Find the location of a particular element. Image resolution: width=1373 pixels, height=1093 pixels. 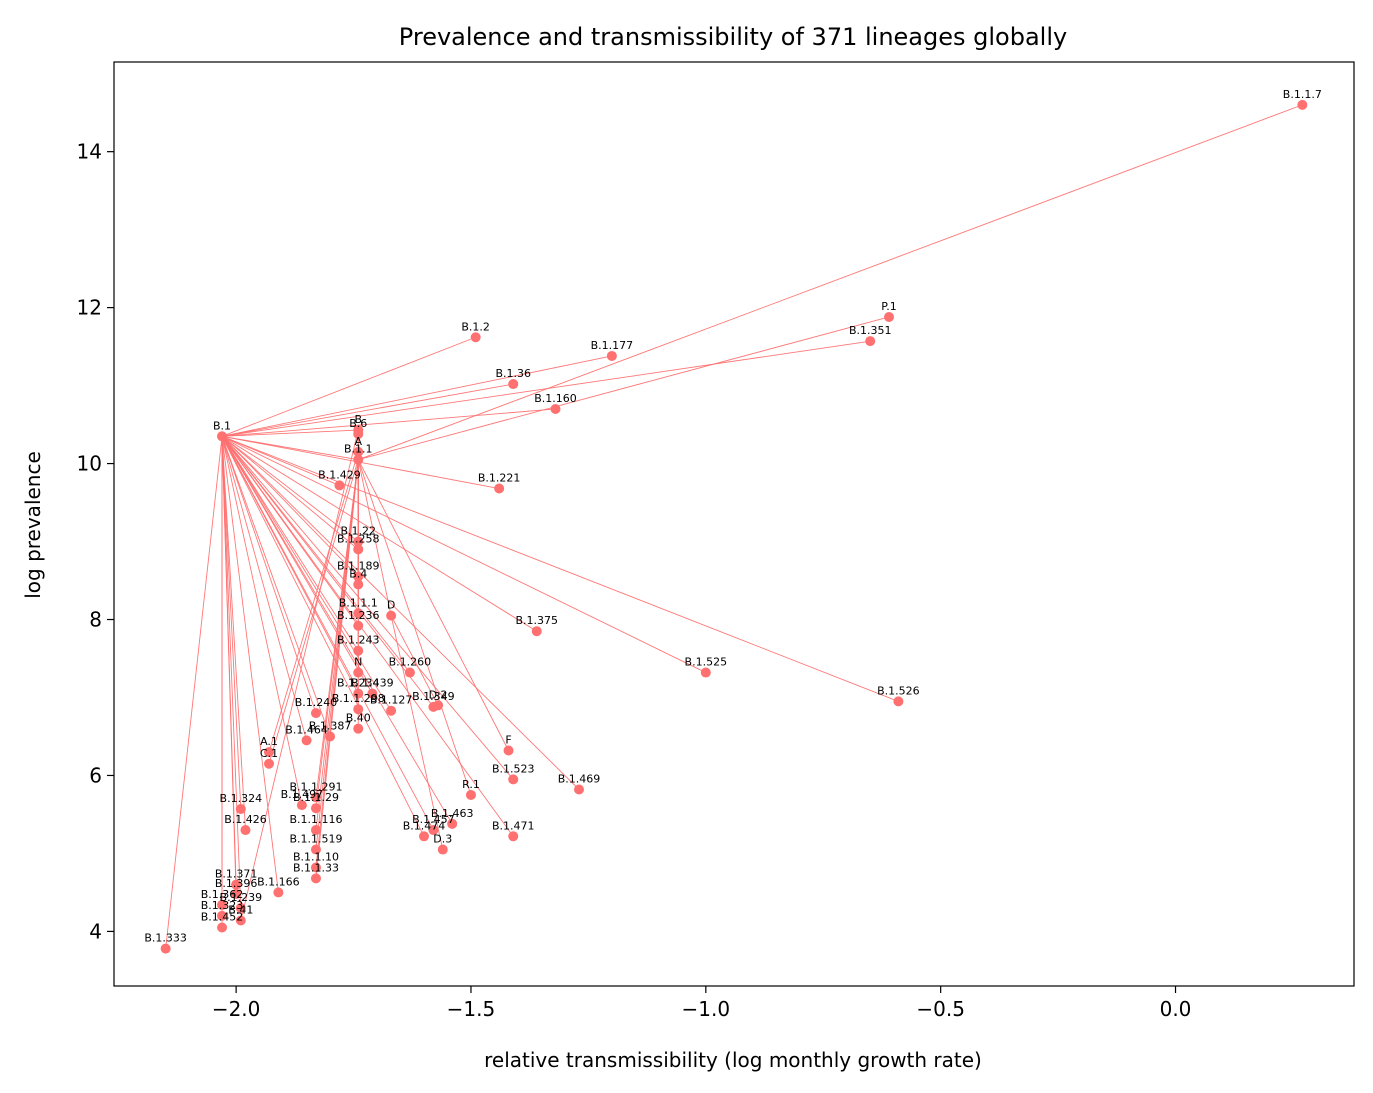

lineage-label: B.6 is located at coordinates (358, 423).